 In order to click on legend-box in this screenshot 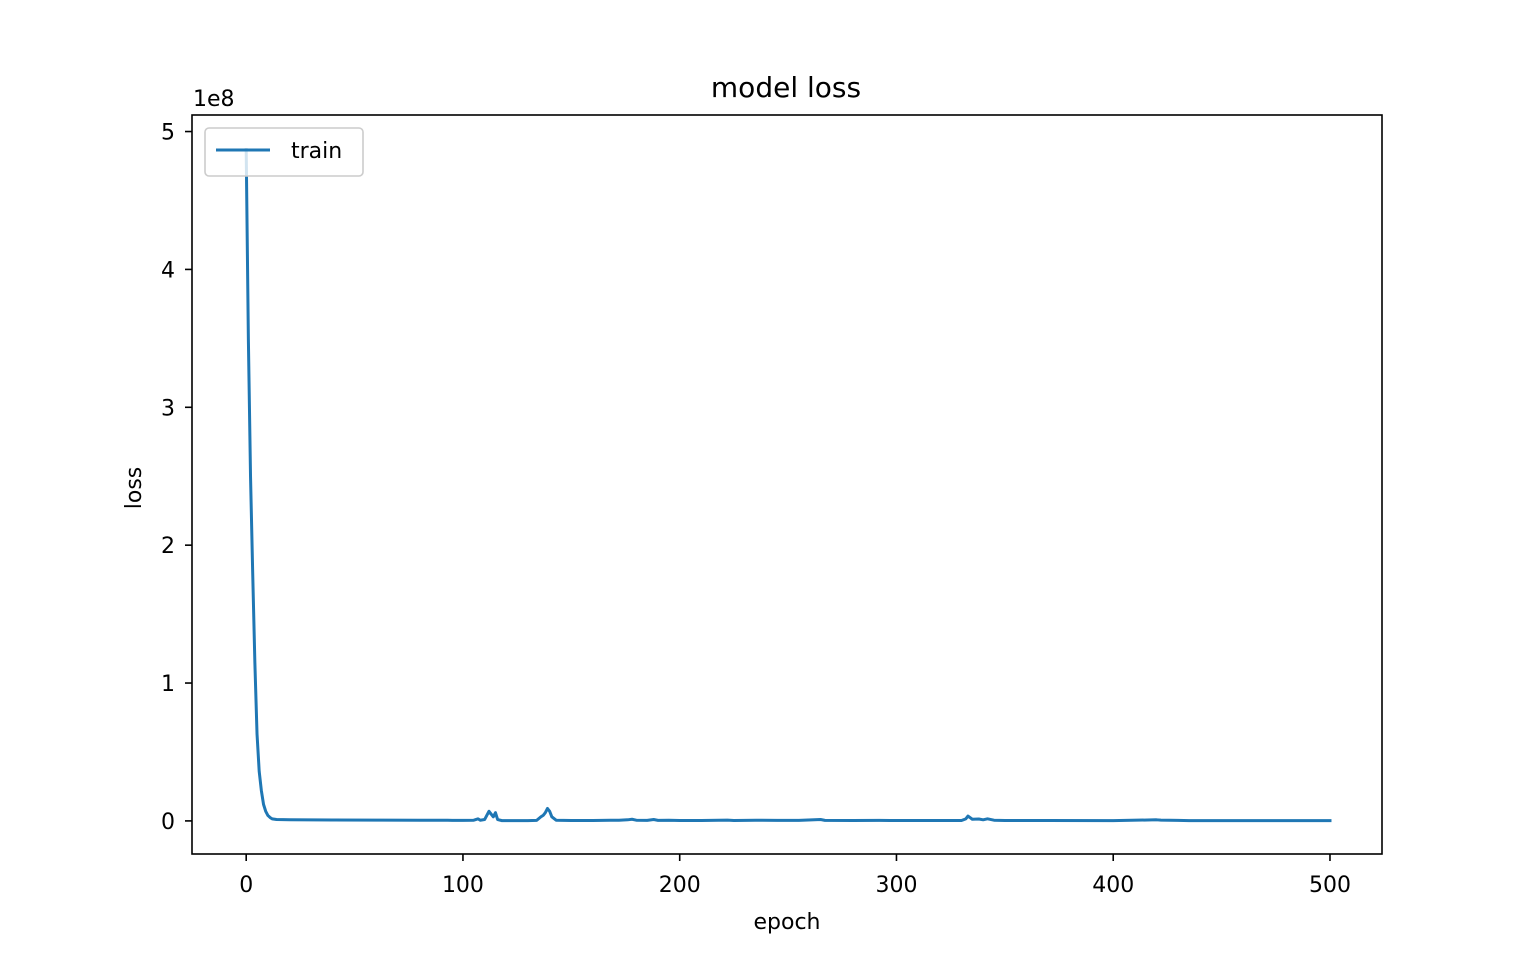, I will do `click(284, 152)`.